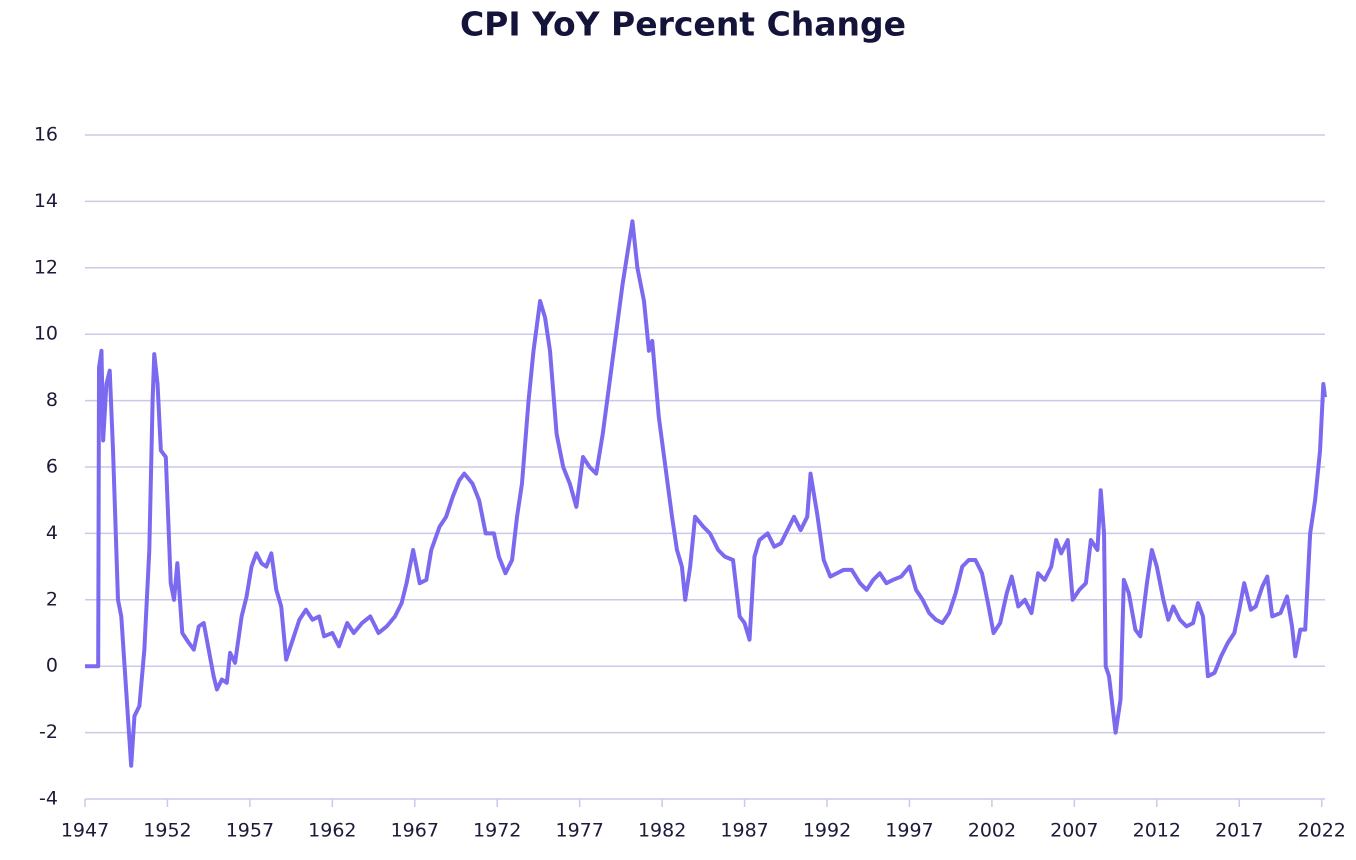 The height and width of the screenshot is (860, 1356). Describe the element at coordinates (683, 24) in the screenshot. I see `chart-title: CPI YoY Percent Change` at that location.